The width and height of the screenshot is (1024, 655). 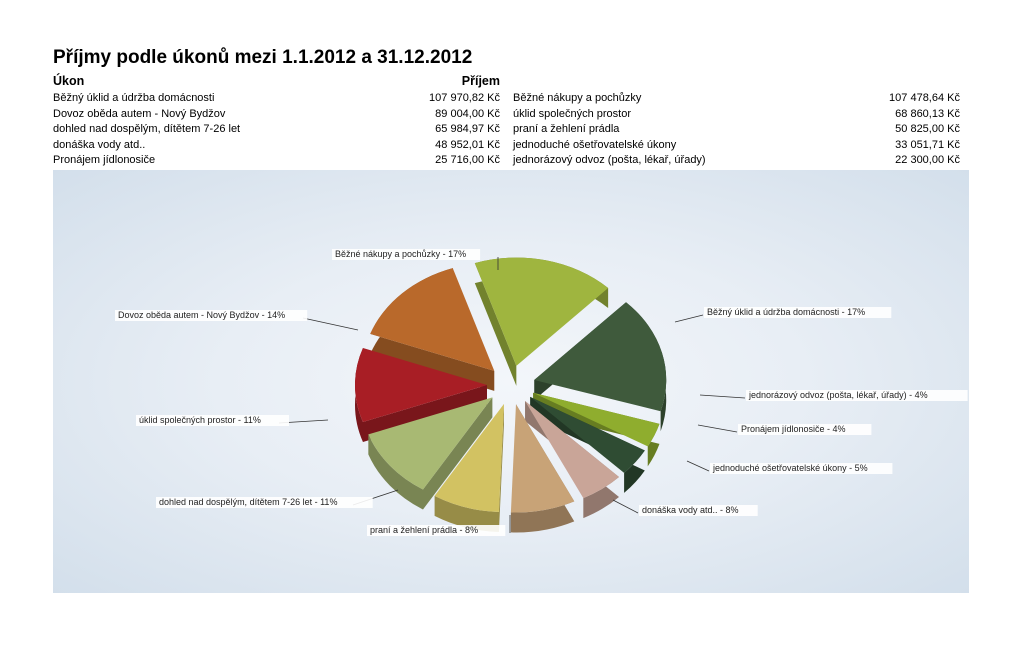 I want to click on table-cell-task: donáška vody atd.., so click(x=99, y=145).